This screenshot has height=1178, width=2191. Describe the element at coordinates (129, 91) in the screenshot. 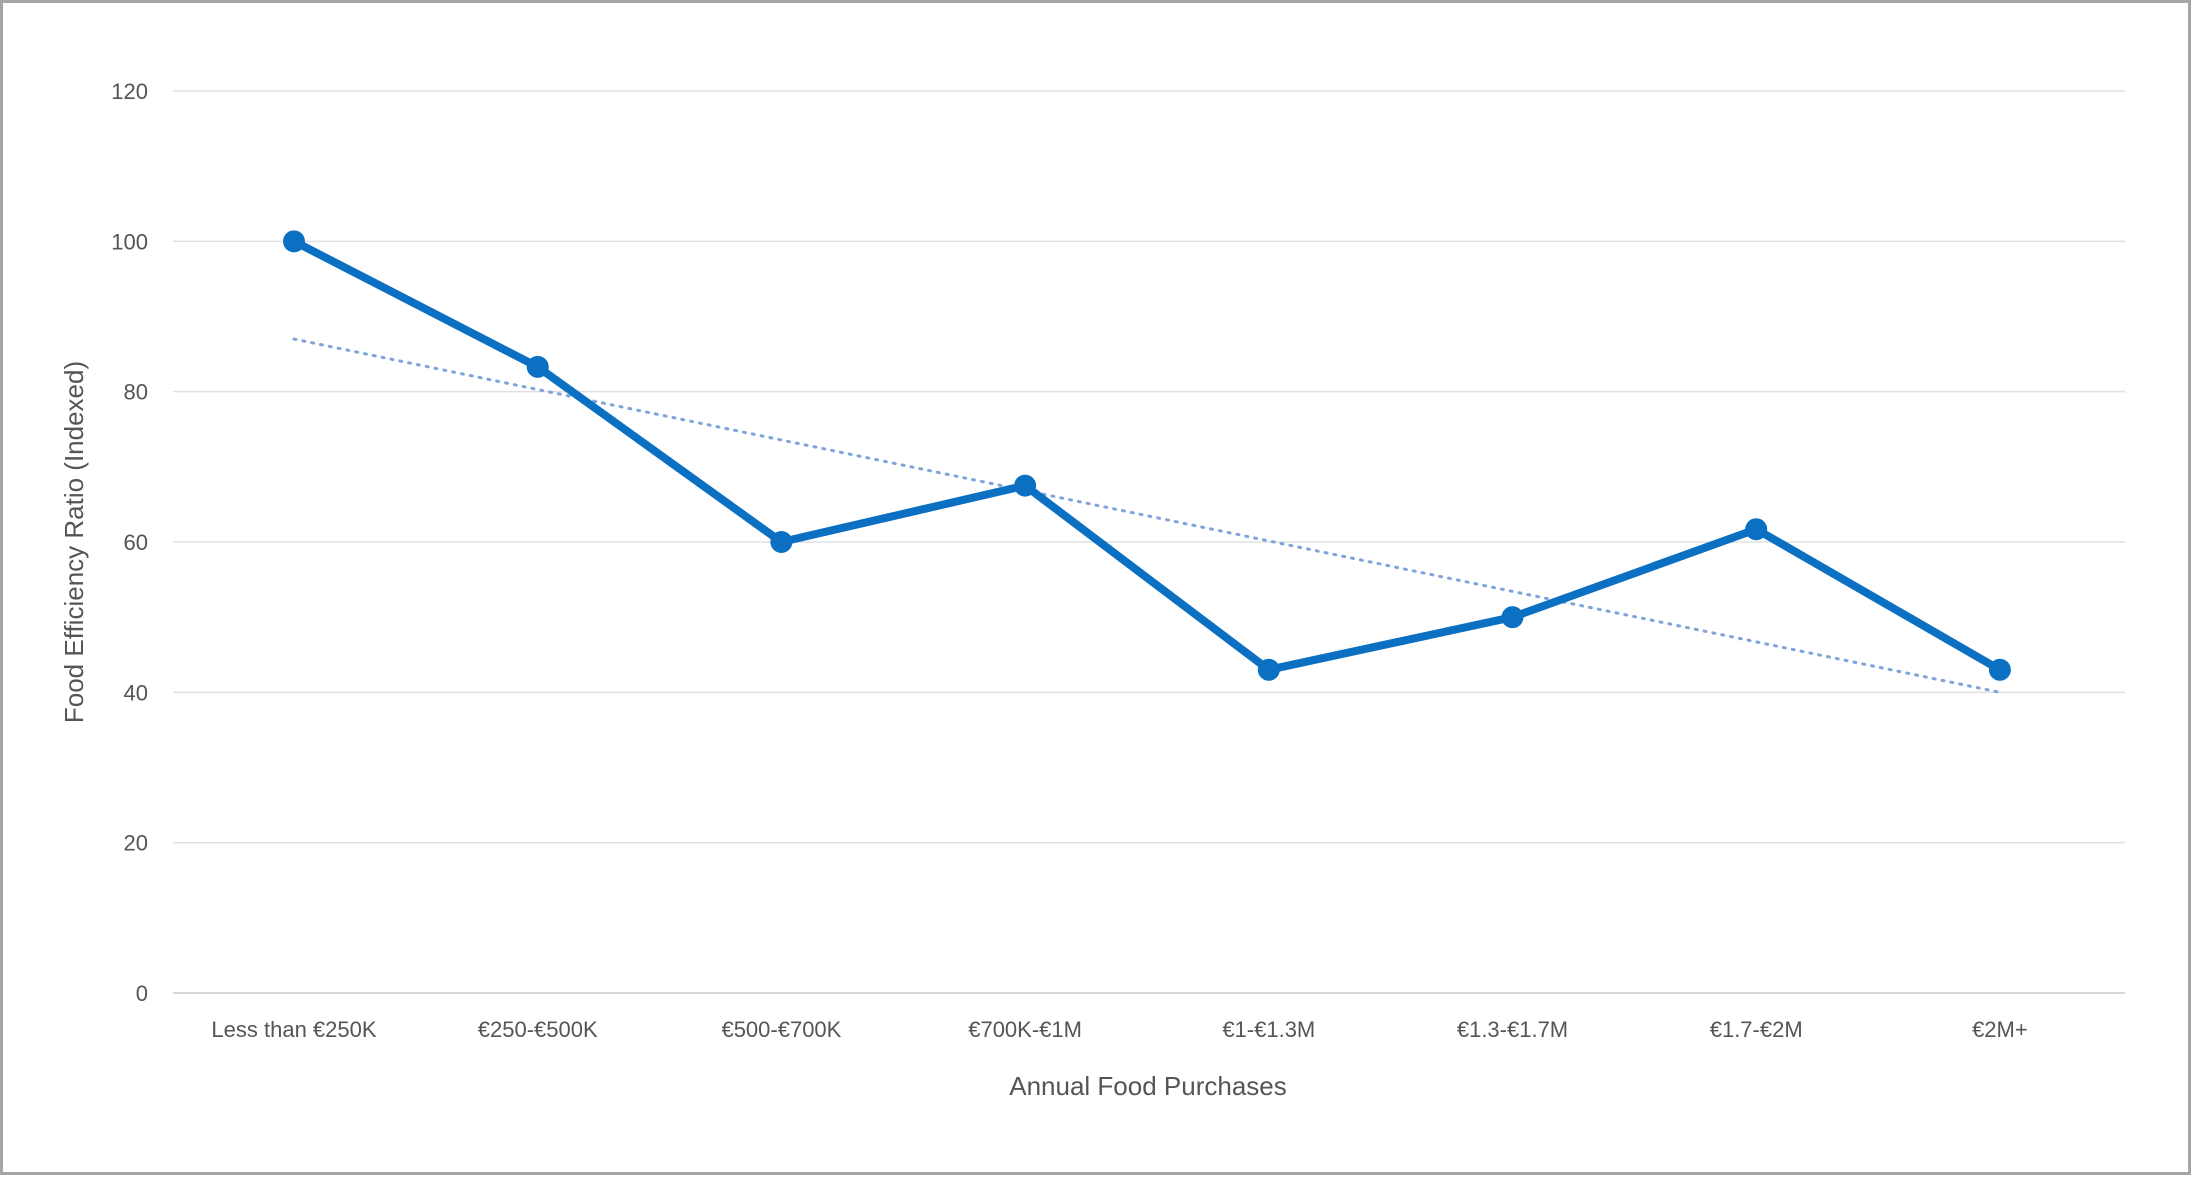

I see `y-tick-label: 120` at that location.